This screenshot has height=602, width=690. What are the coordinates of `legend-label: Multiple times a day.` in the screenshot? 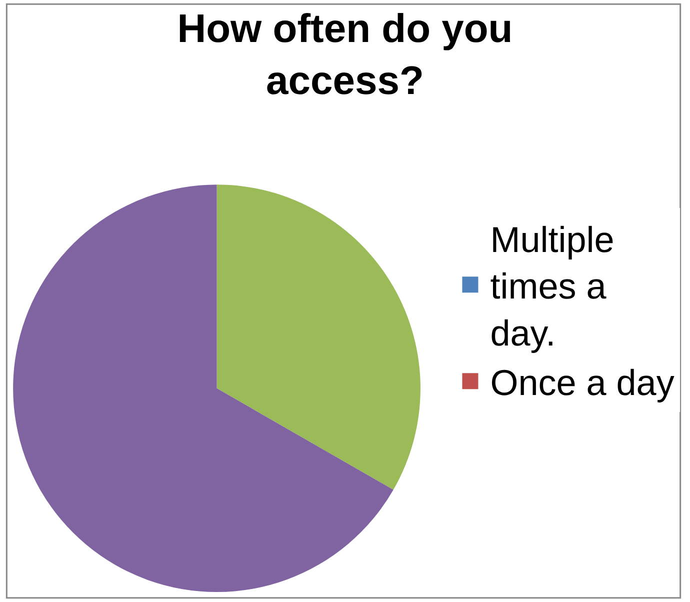 It's located at (552, 286).